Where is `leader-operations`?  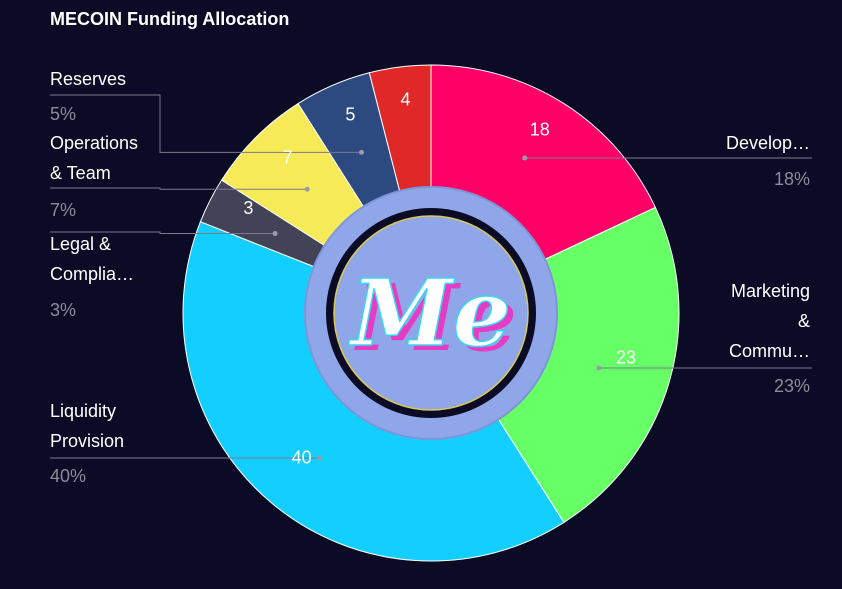 leader-operations is located at coordinates (180, 189).